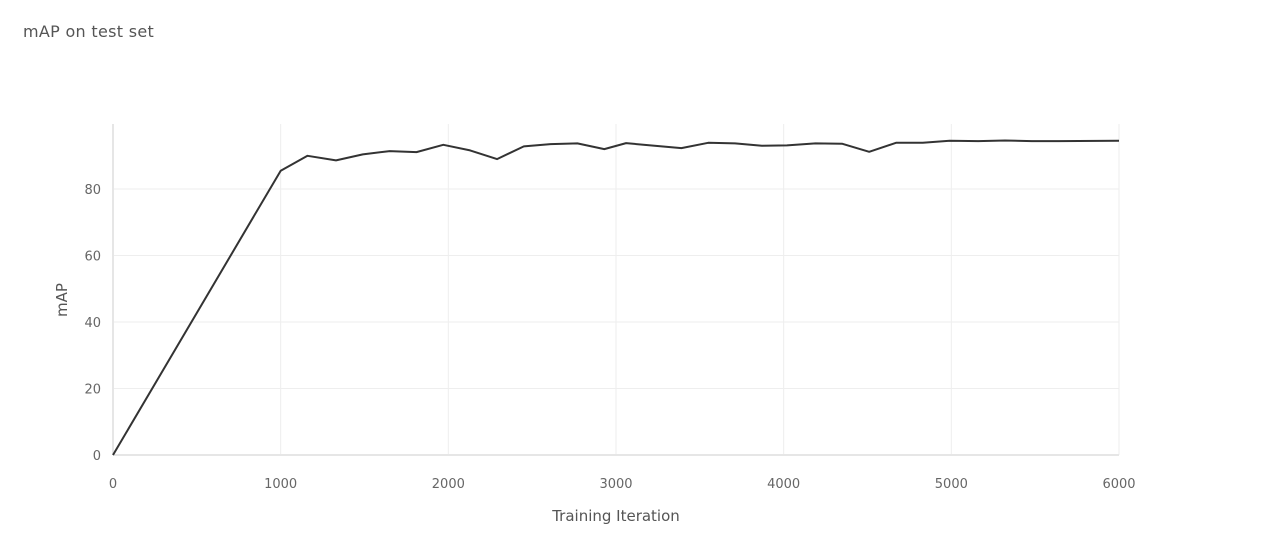 This screenshot has height=557, width=1270. I want to click on y-tick-label: 20, so click(92, 390).